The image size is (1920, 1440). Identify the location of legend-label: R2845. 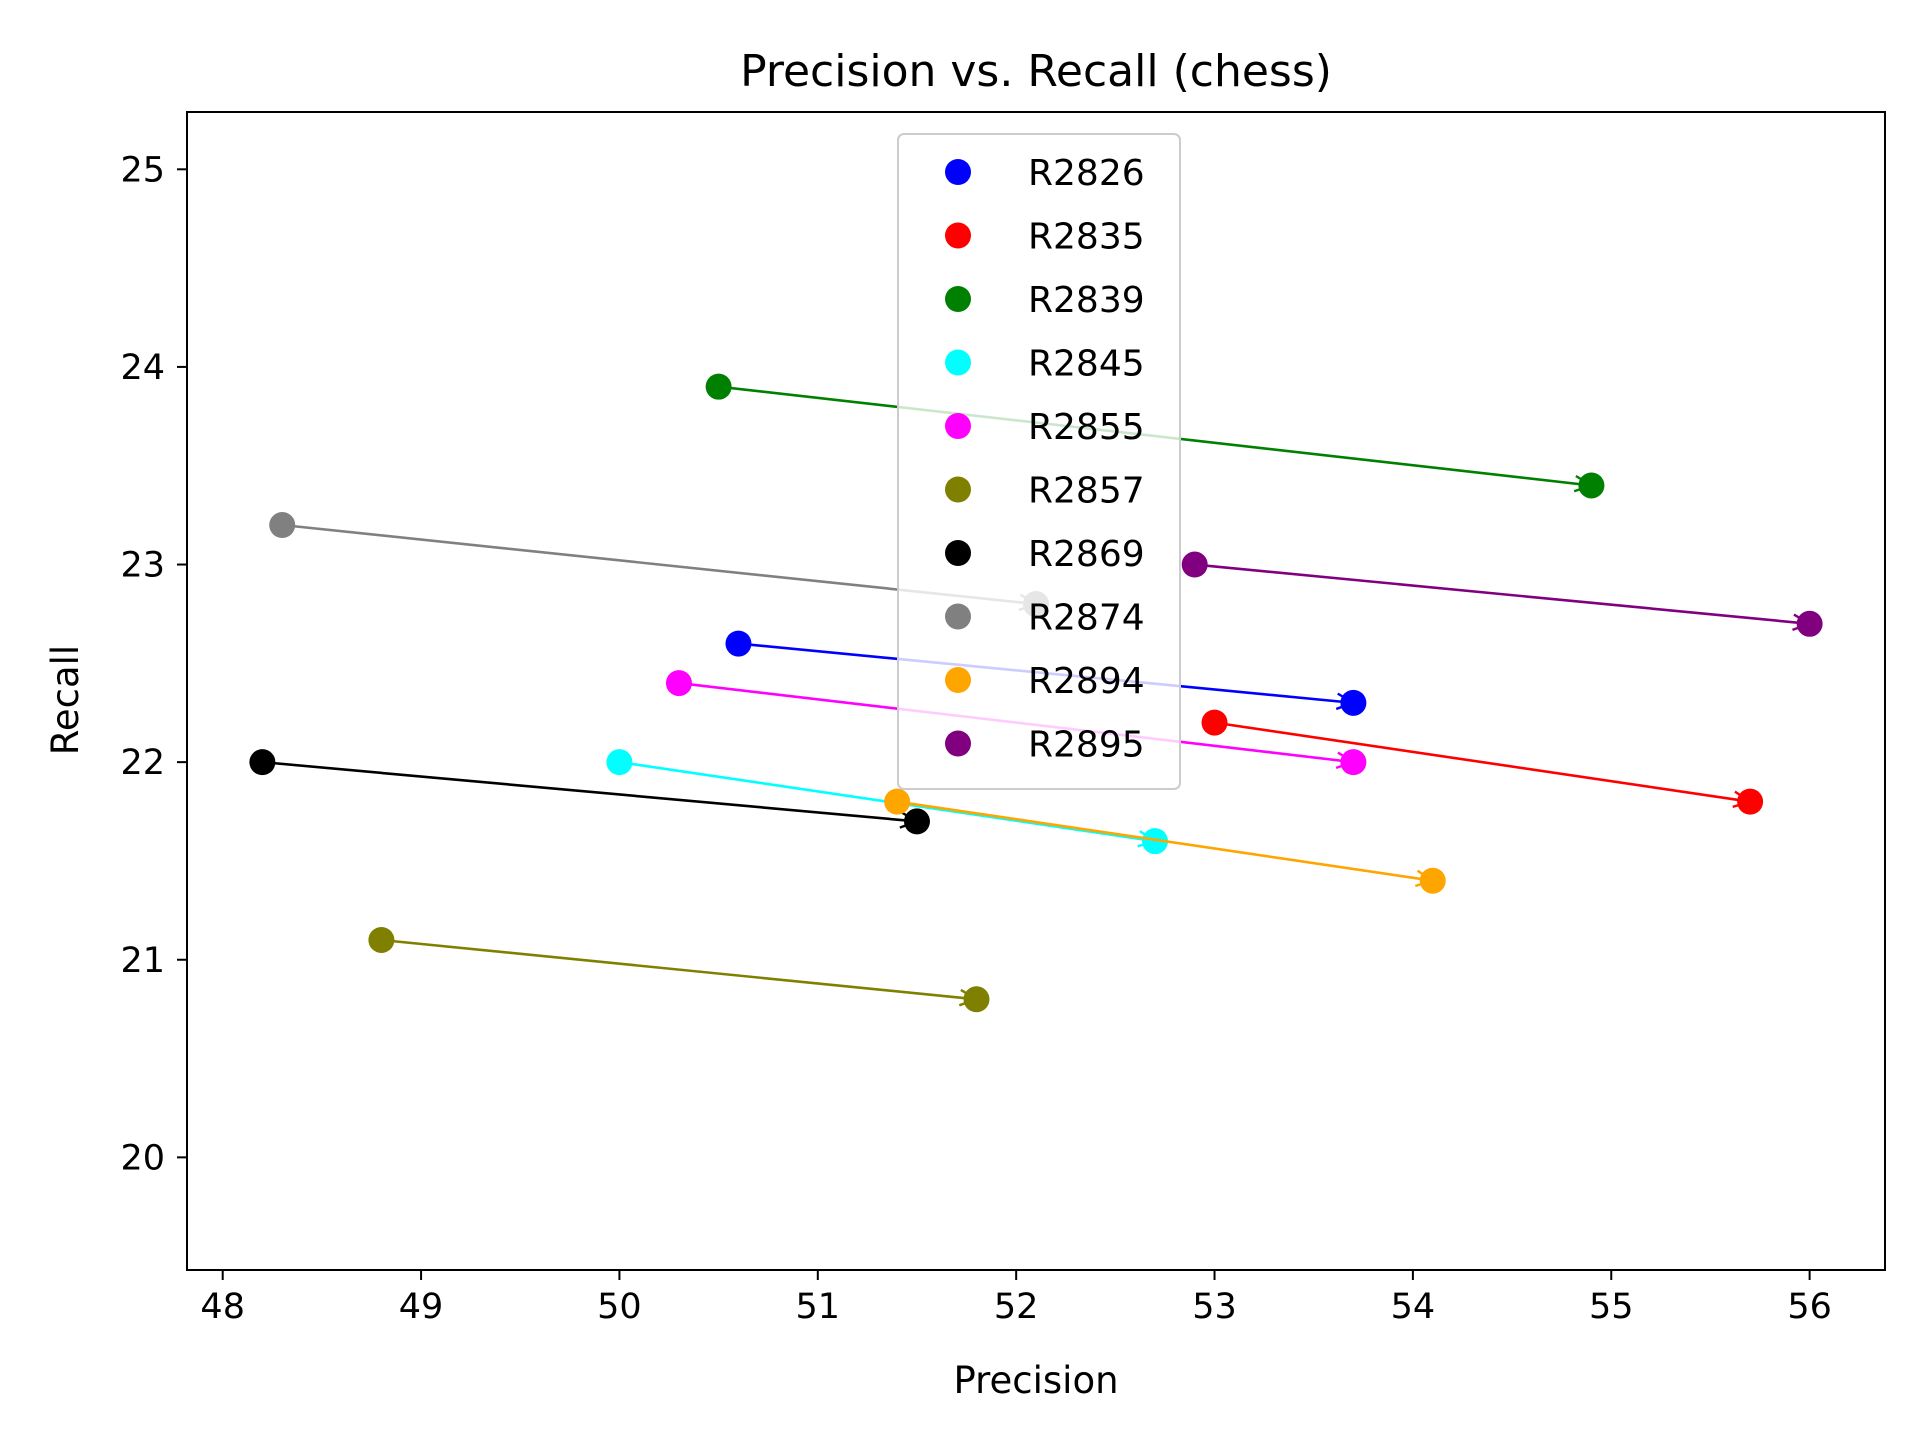
(1086, 364).